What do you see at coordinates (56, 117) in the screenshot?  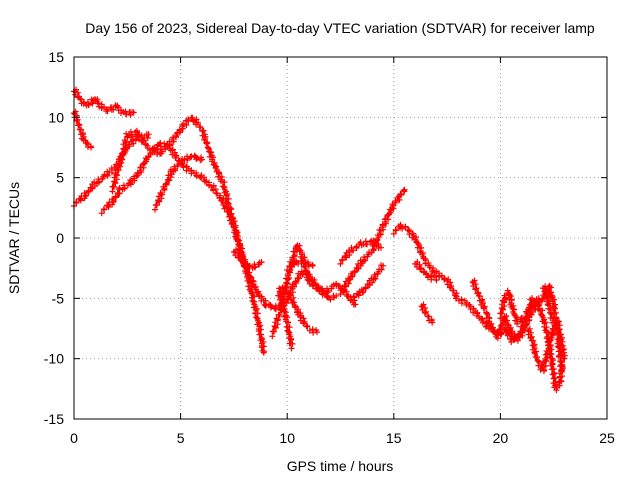 I see `y-tick-label: 10` at bounding box center [56, 117].